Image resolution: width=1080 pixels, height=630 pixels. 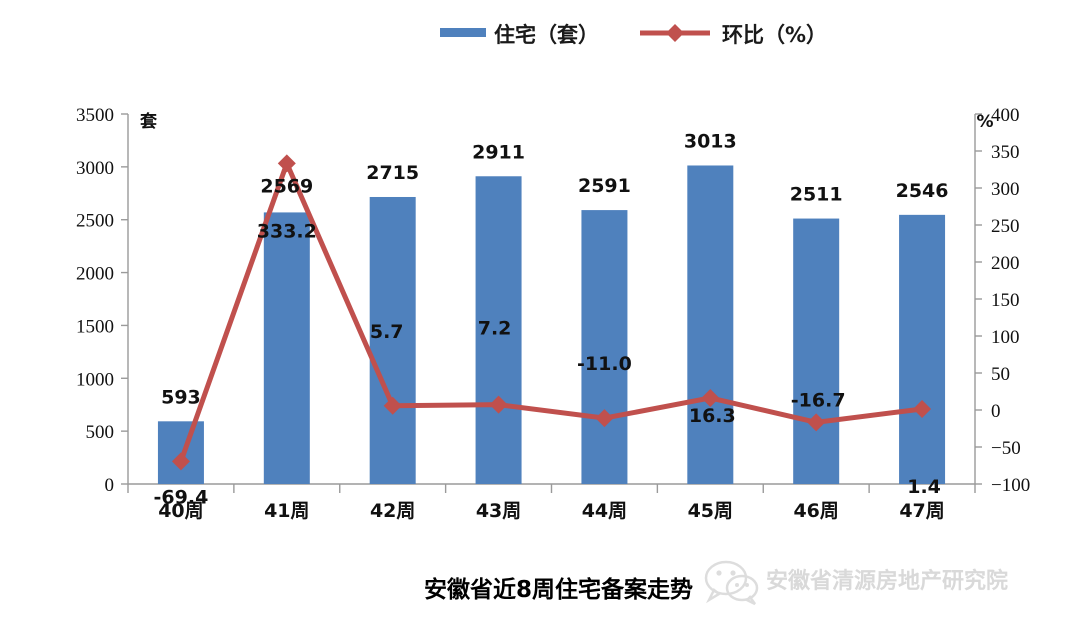 What do you see at coordinates (181, 497) in the screenshot?
I see `mom-label-40周: -69.4` at bounding box center [181, 497].